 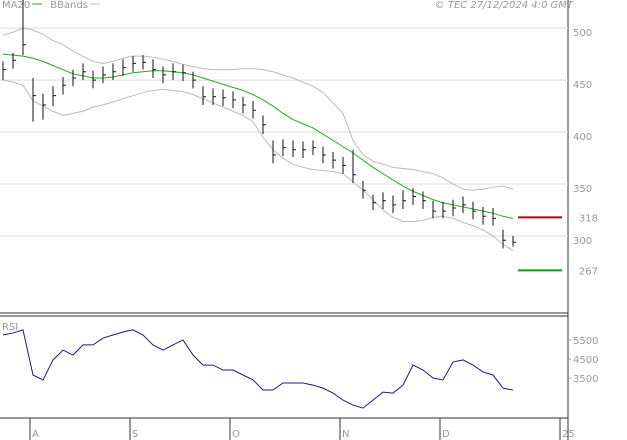 I want to click on y-tick-label: 4500, so click(x=585, y=360).